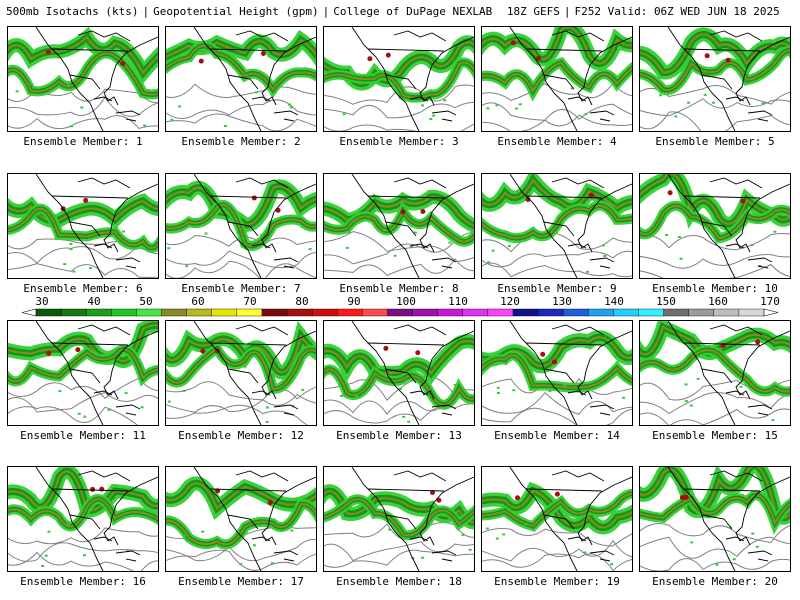 Image resolution: width=800 pixels, height=600 pixels. I want to click on colorbar-tick-label: 80, so click(301, 301).